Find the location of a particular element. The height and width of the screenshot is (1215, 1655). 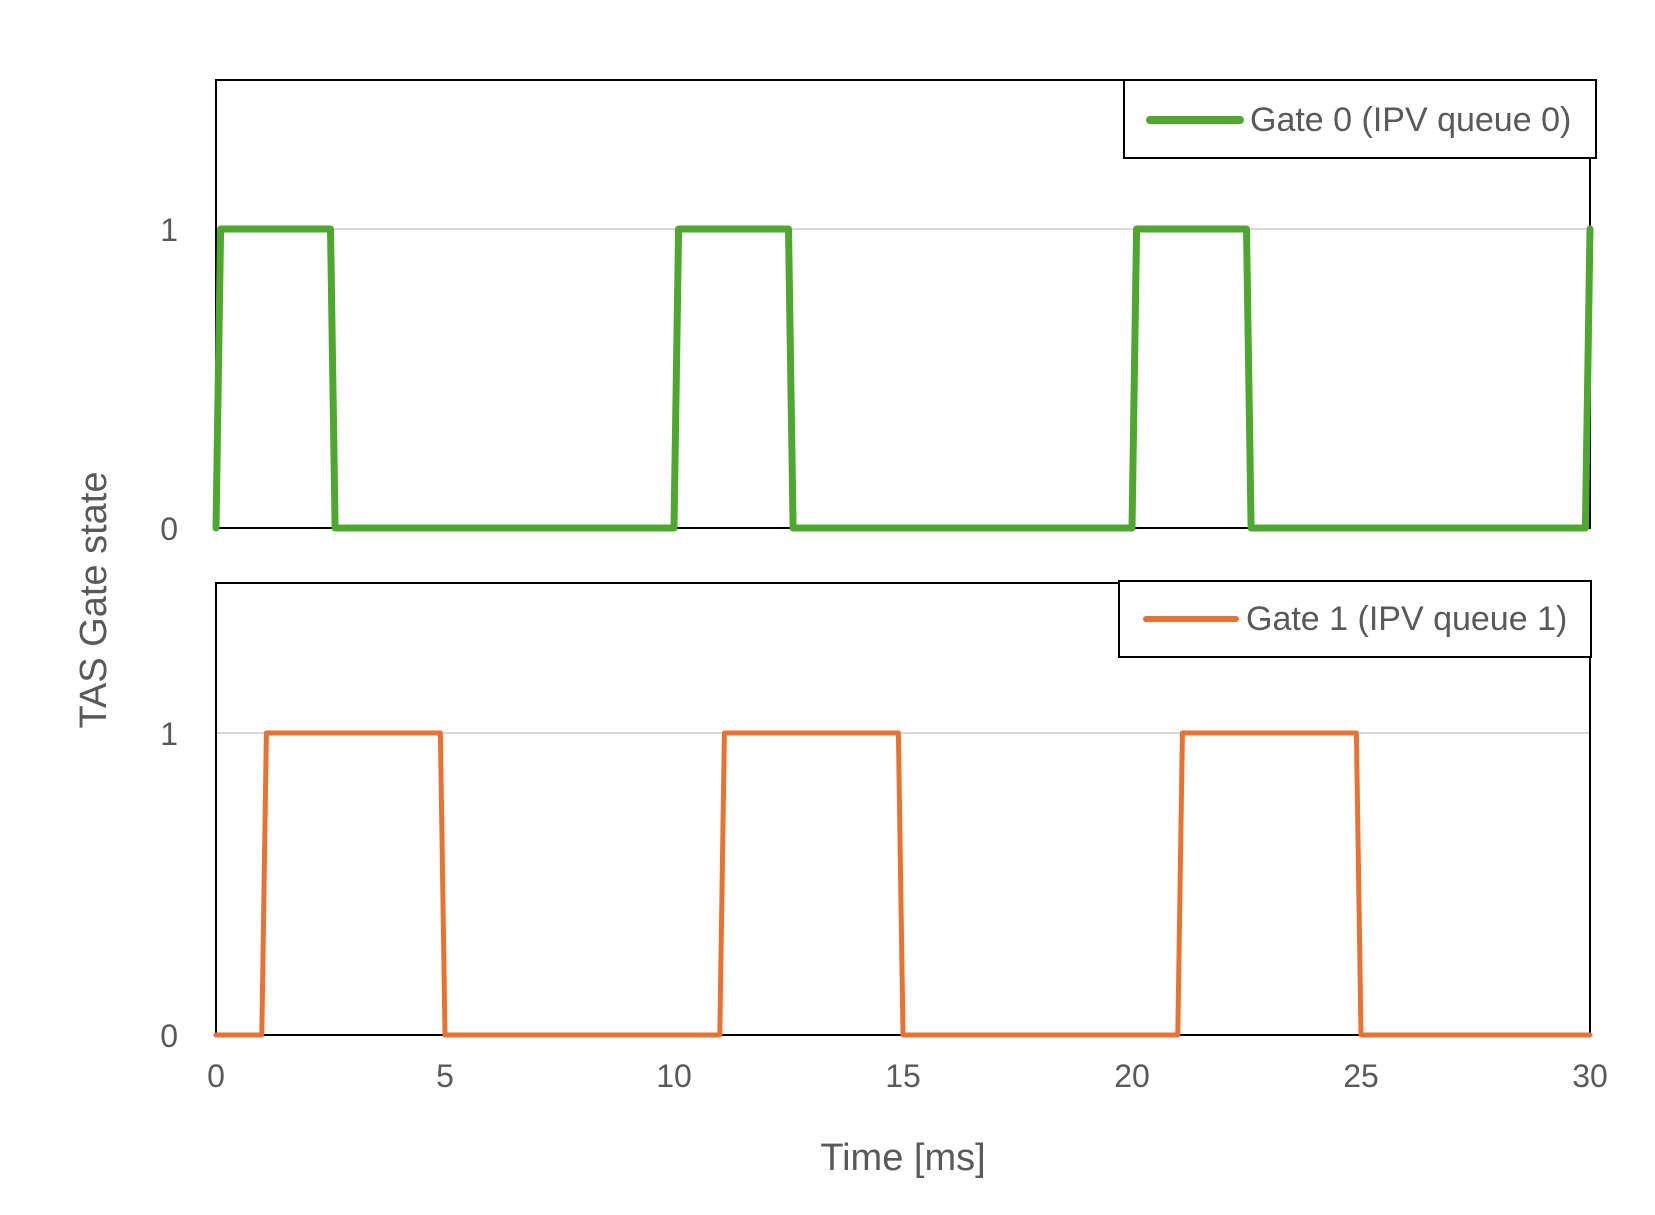

legend-gate1: Gate 1 (IPV queue 1) is located at coordinates (1355, 619).